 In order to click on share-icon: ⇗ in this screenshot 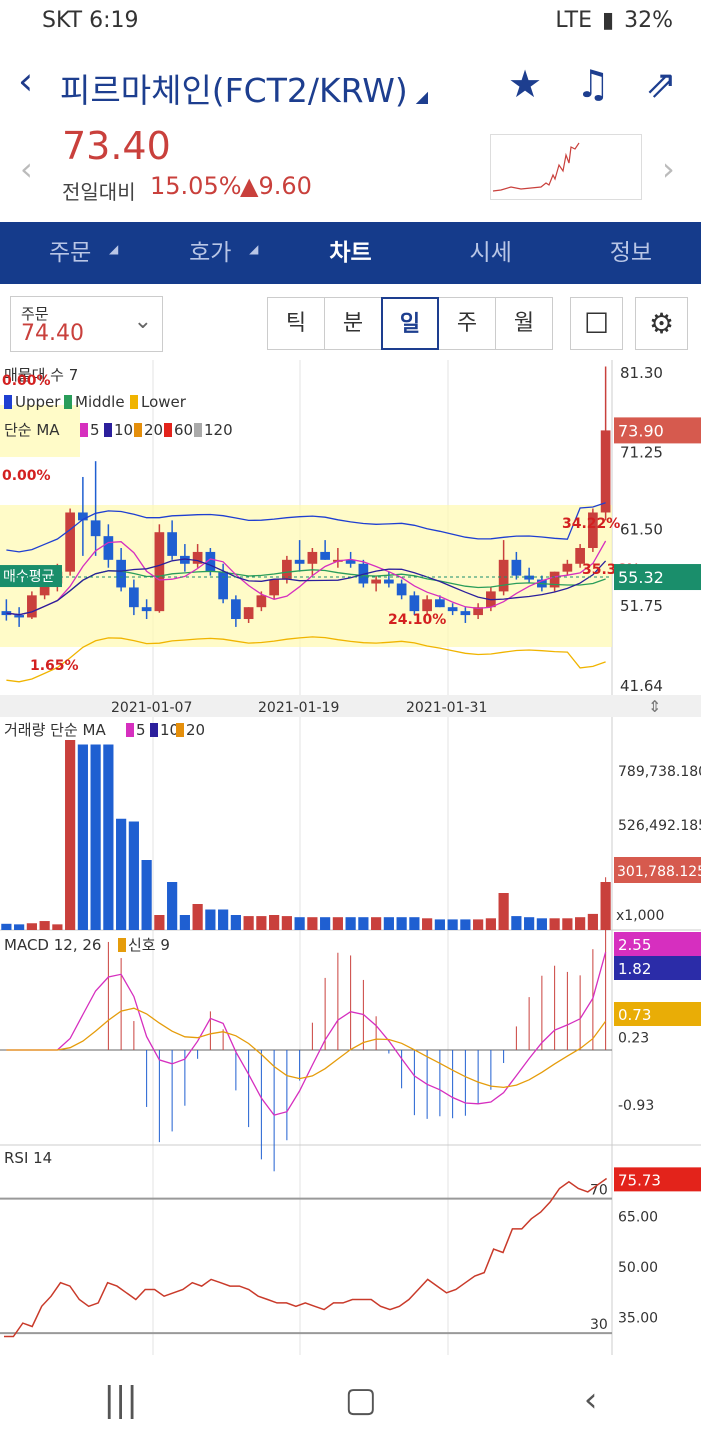, I will do `click(661, 84)`.